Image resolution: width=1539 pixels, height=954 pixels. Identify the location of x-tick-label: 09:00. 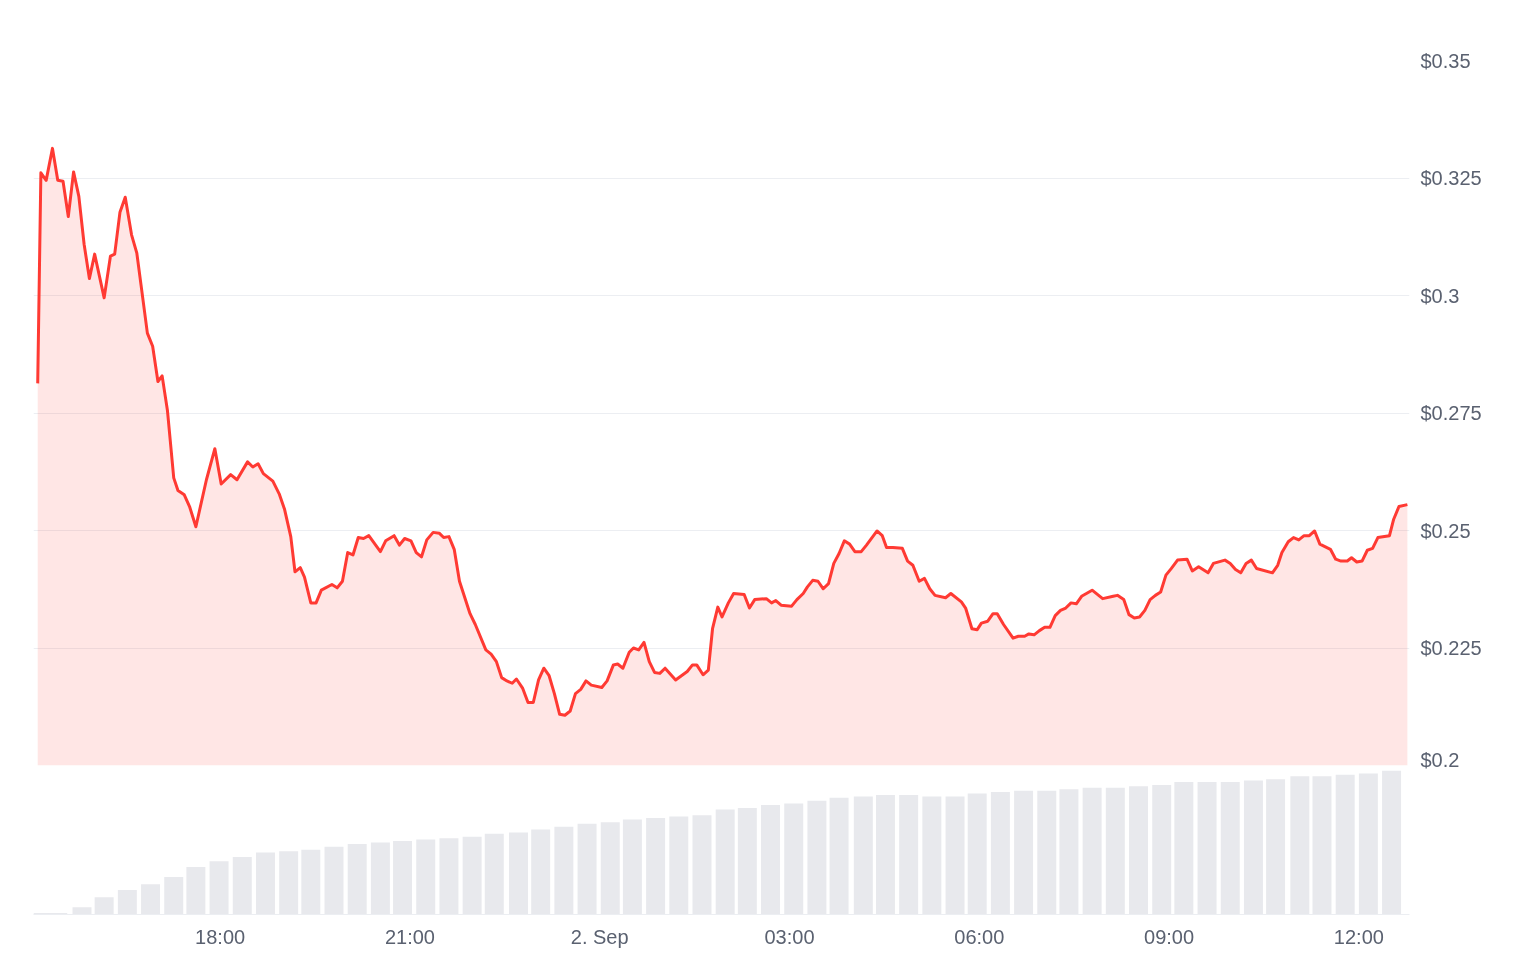
(1169, 936).